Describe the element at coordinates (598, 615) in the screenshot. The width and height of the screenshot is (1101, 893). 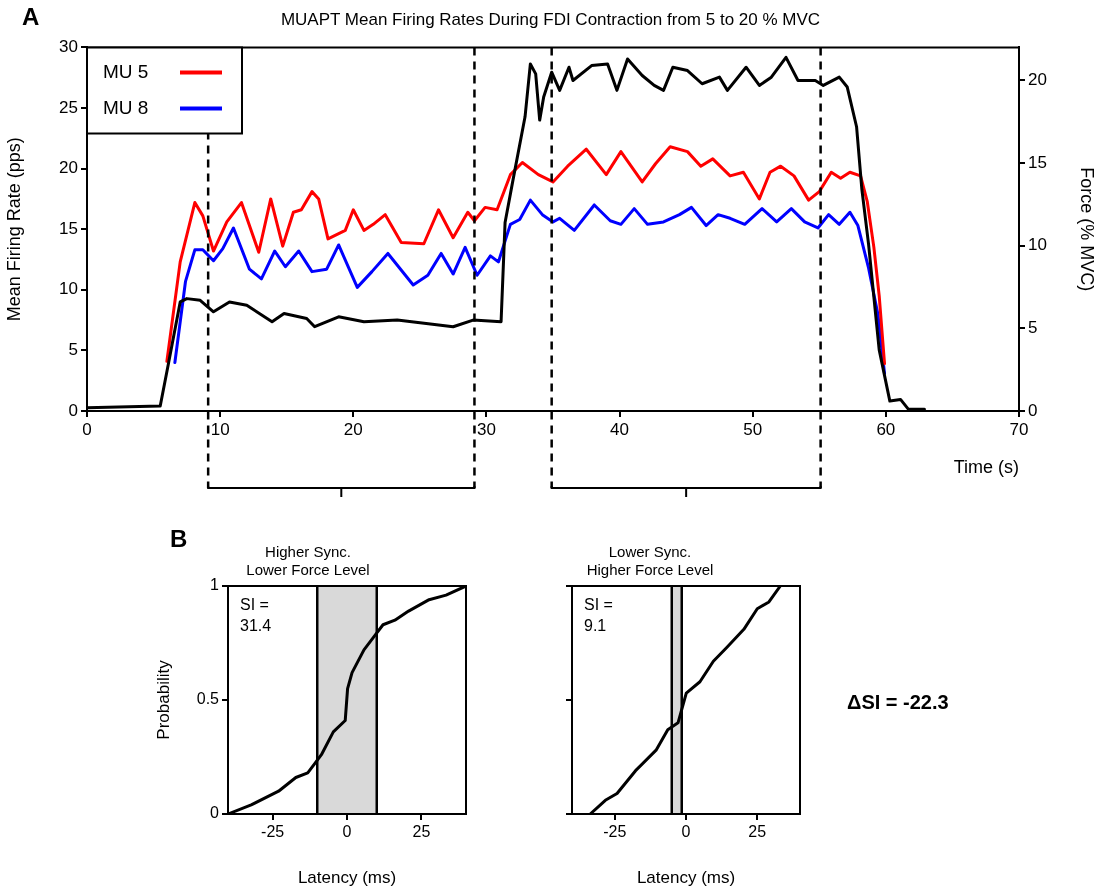
I see `annotation: SI = 9.1` at that location.